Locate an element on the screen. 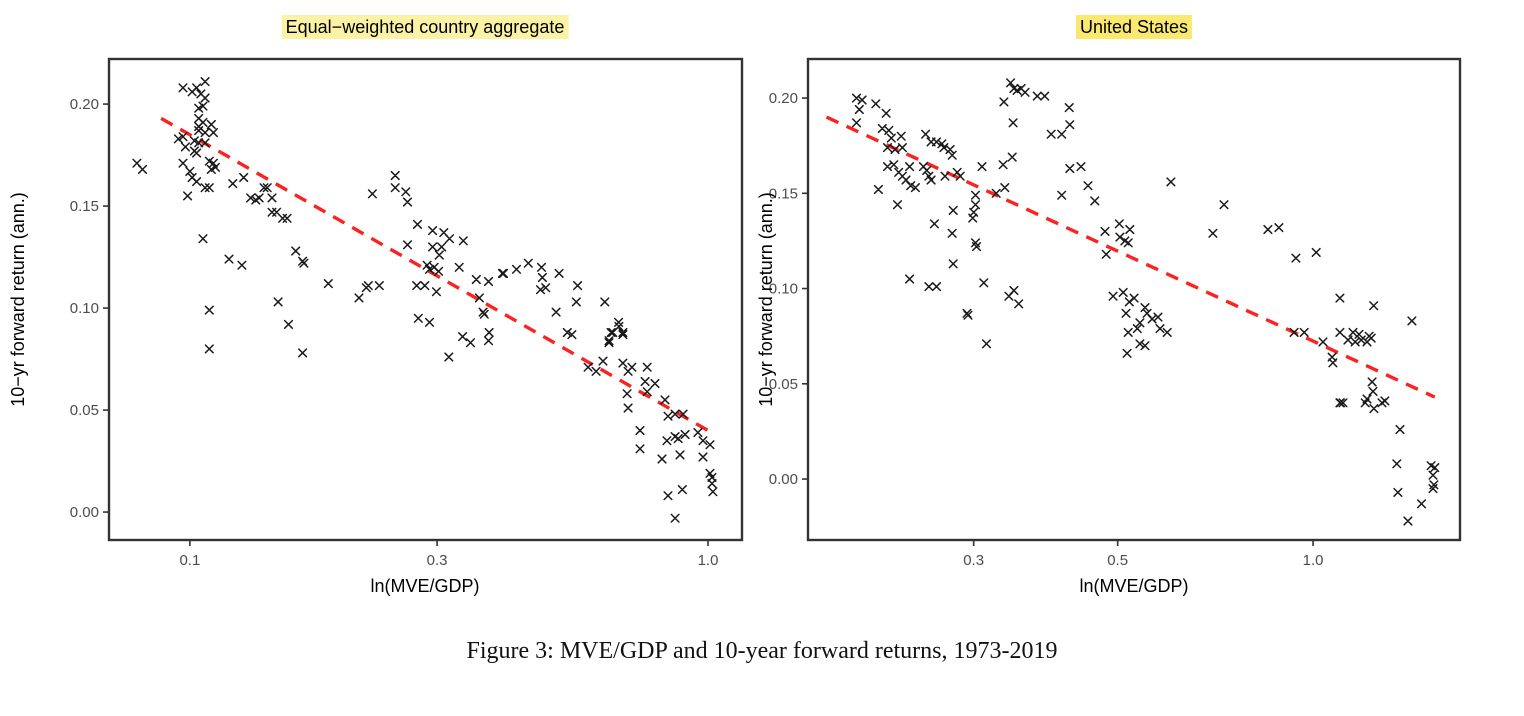 This screenshot has height=716, width=1524. panel-title-left-text: Equal−weighted country aggregate is located at coordinates (425, 27).